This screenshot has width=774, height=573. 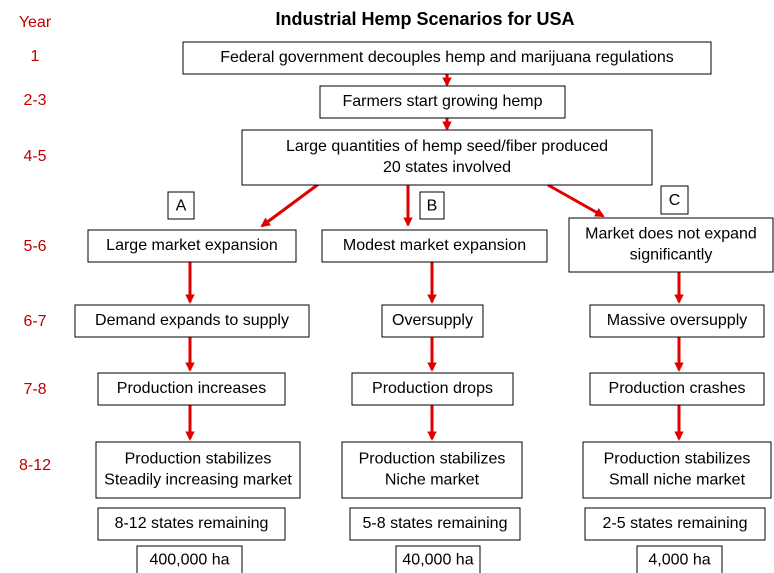 What do you see at coordinates (671, 234) in the screenshot?
I see `step-text: Market does not expand` at bounding box center [671, 234].